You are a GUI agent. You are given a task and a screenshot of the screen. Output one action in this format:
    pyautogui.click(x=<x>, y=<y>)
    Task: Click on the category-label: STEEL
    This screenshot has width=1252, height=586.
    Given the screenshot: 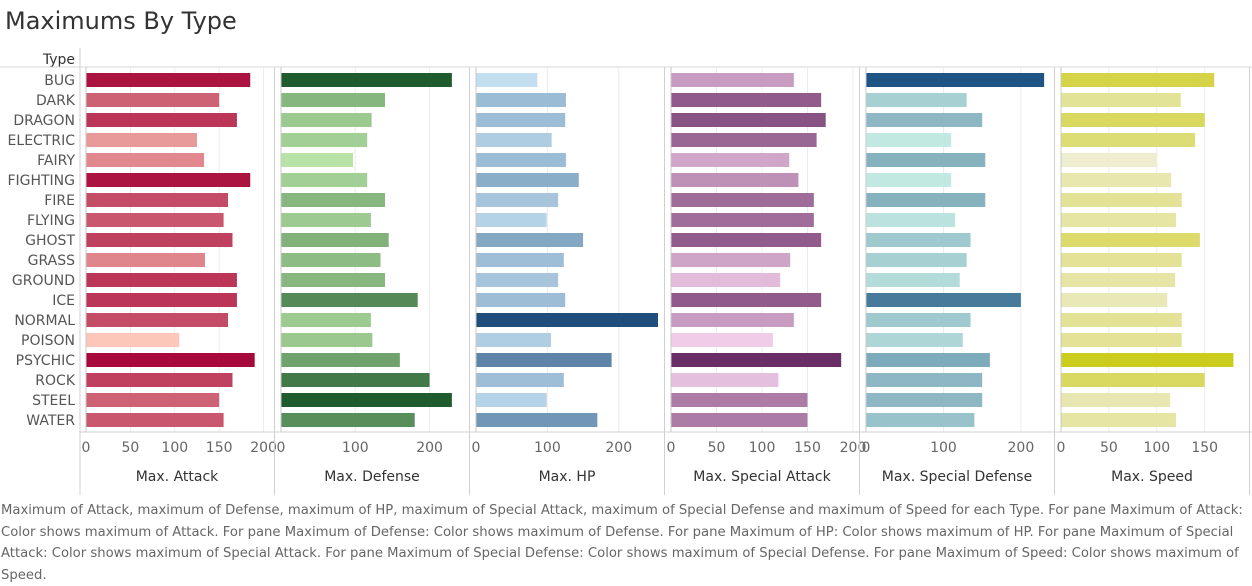 What is the action you would take?
    pyautogui.click(x=53, y=401)
    